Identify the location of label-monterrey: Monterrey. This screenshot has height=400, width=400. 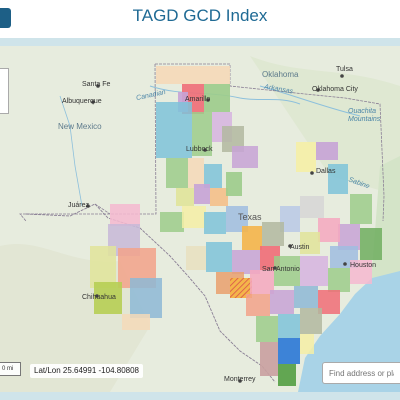
(240, 379).